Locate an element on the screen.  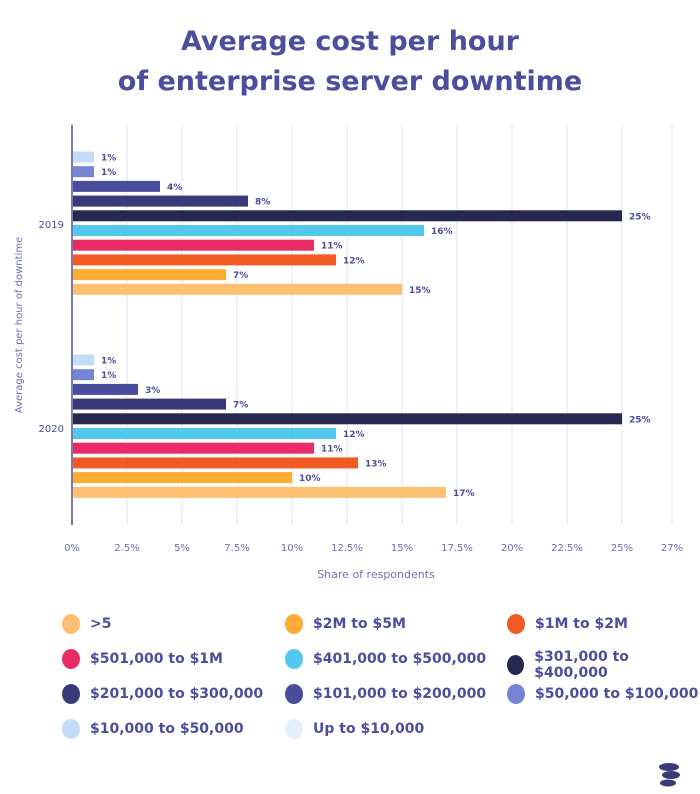
data-label: 15% is located at coordinates (420, 291).